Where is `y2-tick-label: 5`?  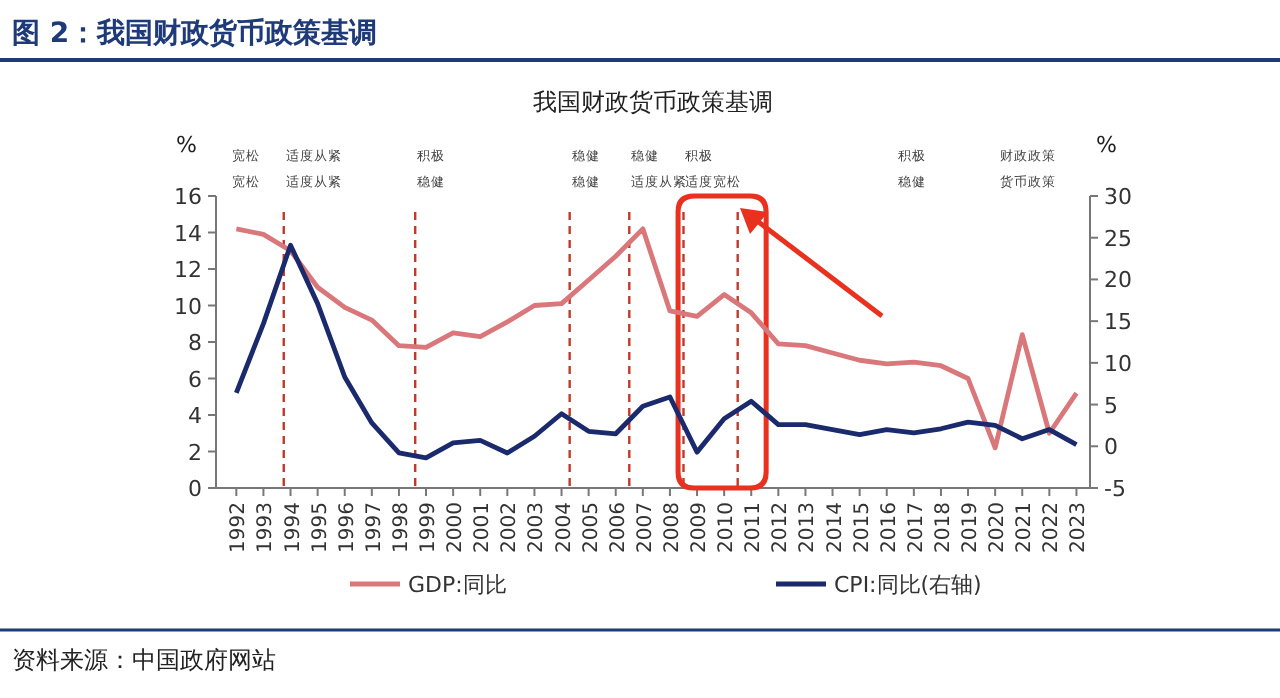 y2-tick-label: 5 is located at coordinates (1111, 405).